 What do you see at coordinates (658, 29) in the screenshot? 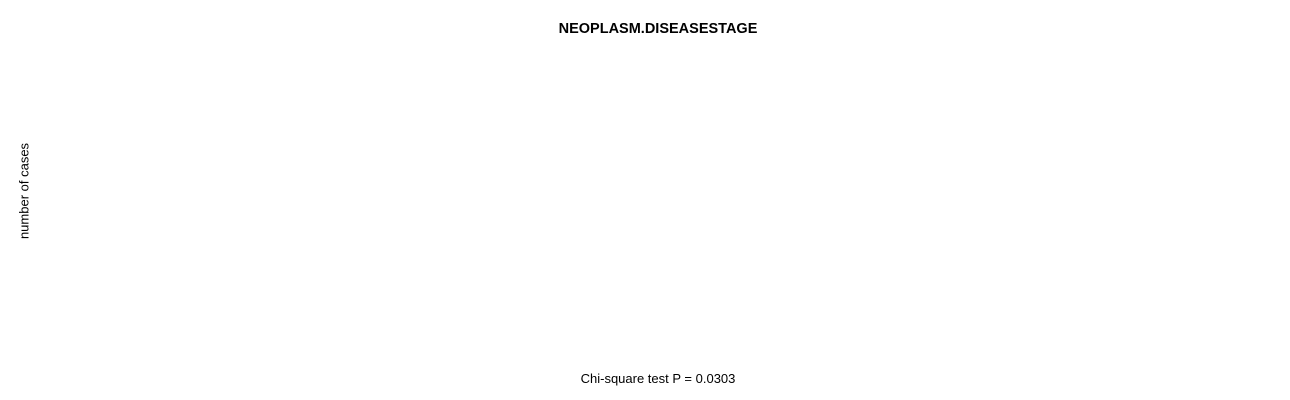
I see `chart-title: NEOPLASM.DISEASESTAGE` at bounding box center [658, 29].